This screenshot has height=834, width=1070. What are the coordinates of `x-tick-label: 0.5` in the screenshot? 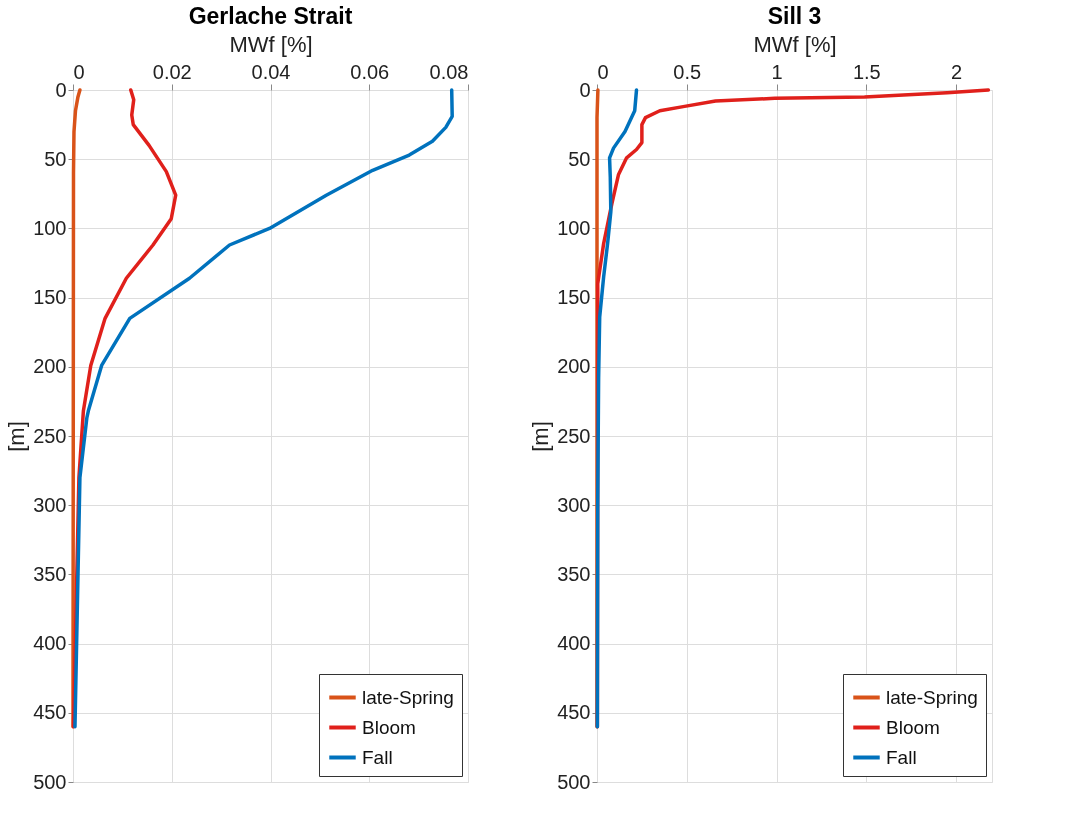 It's located at (687, 71).